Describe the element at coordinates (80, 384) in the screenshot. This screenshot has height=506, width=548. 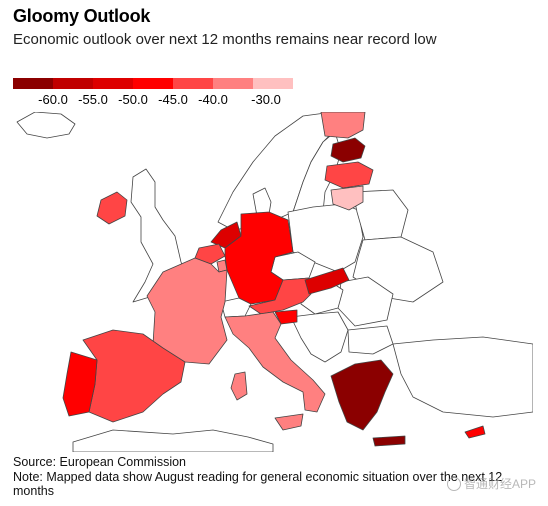
I see `region-portugal` at that location.